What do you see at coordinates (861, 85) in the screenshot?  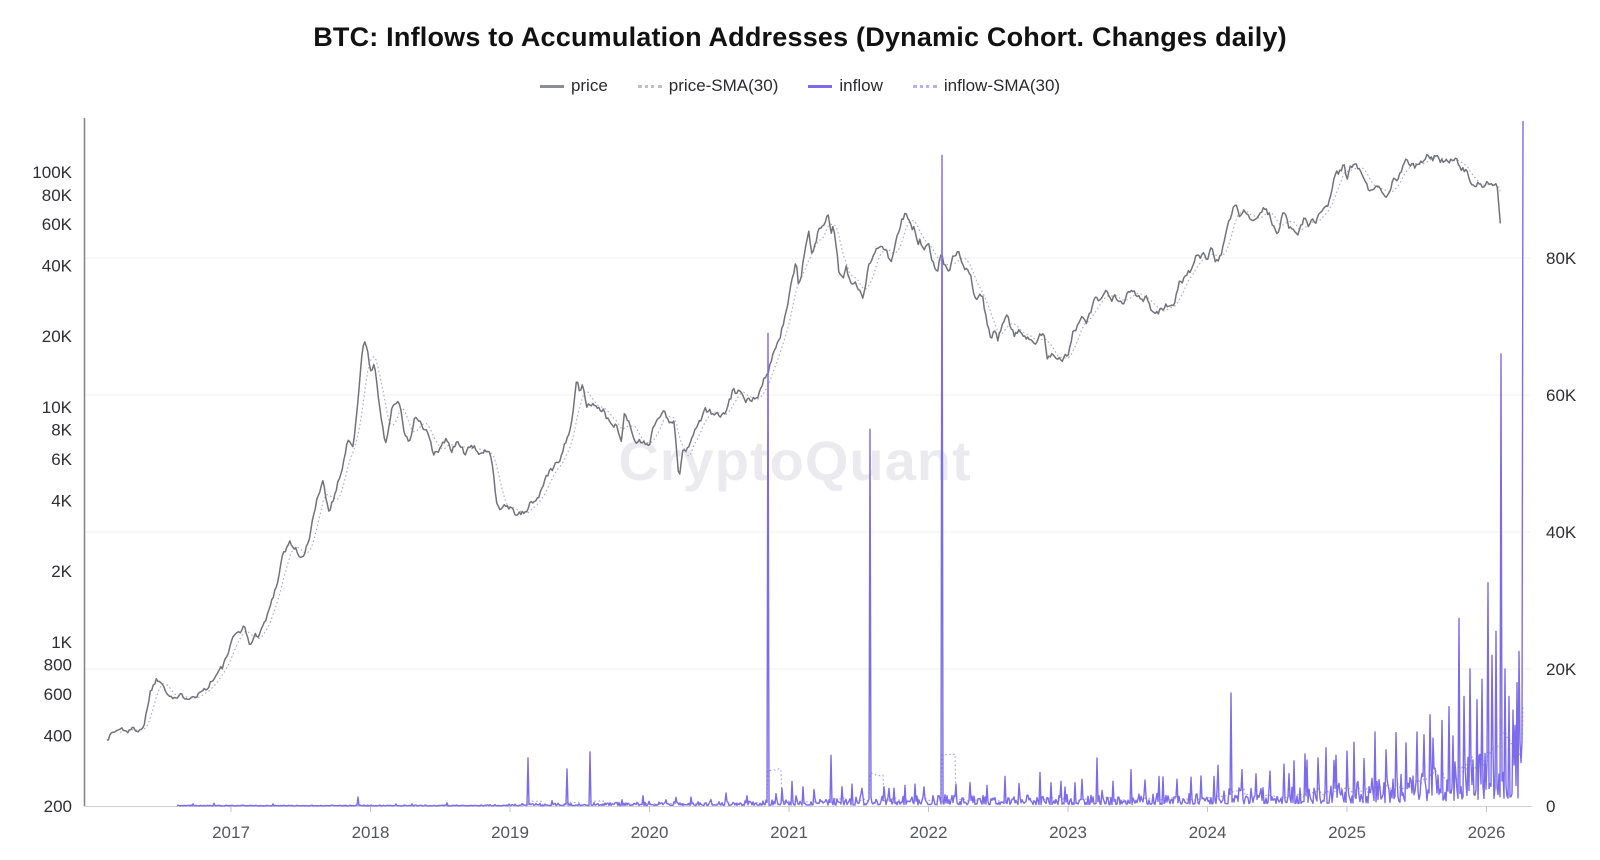 I see `legend-label-inflow: inflow` at bounding box center [861, 85].